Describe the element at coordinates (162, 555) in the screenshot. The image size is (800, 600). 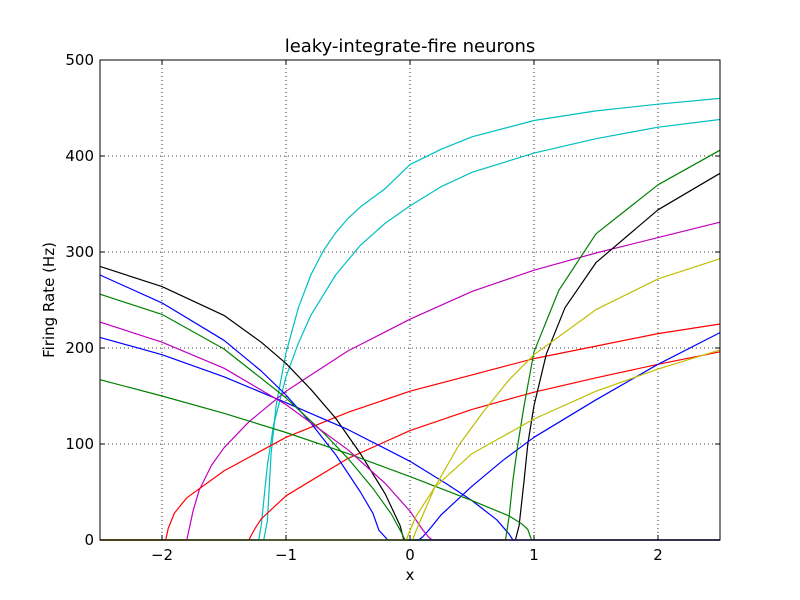
I see `x-tick-label: −2` at that location.